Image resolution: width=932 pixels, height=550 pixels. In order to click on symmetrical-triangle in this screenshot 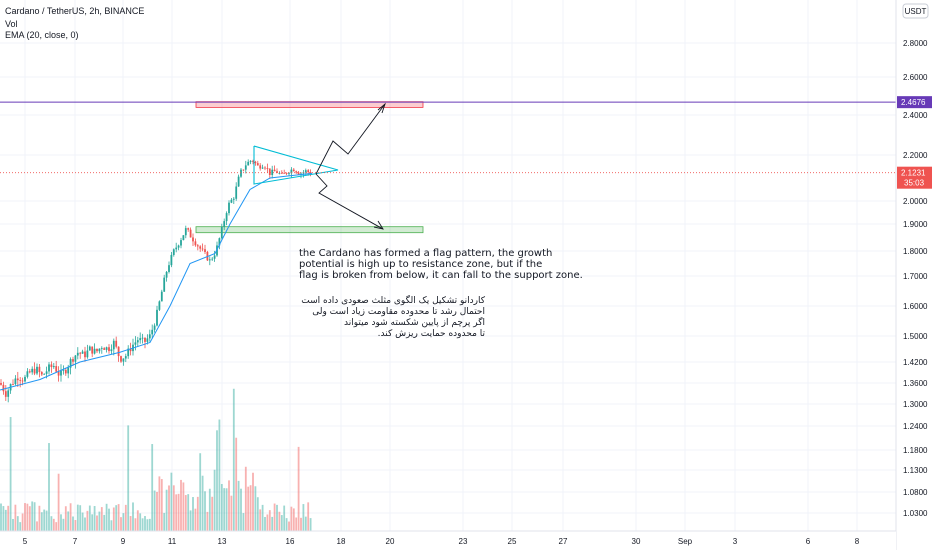, I will do `click(296, 165)`.